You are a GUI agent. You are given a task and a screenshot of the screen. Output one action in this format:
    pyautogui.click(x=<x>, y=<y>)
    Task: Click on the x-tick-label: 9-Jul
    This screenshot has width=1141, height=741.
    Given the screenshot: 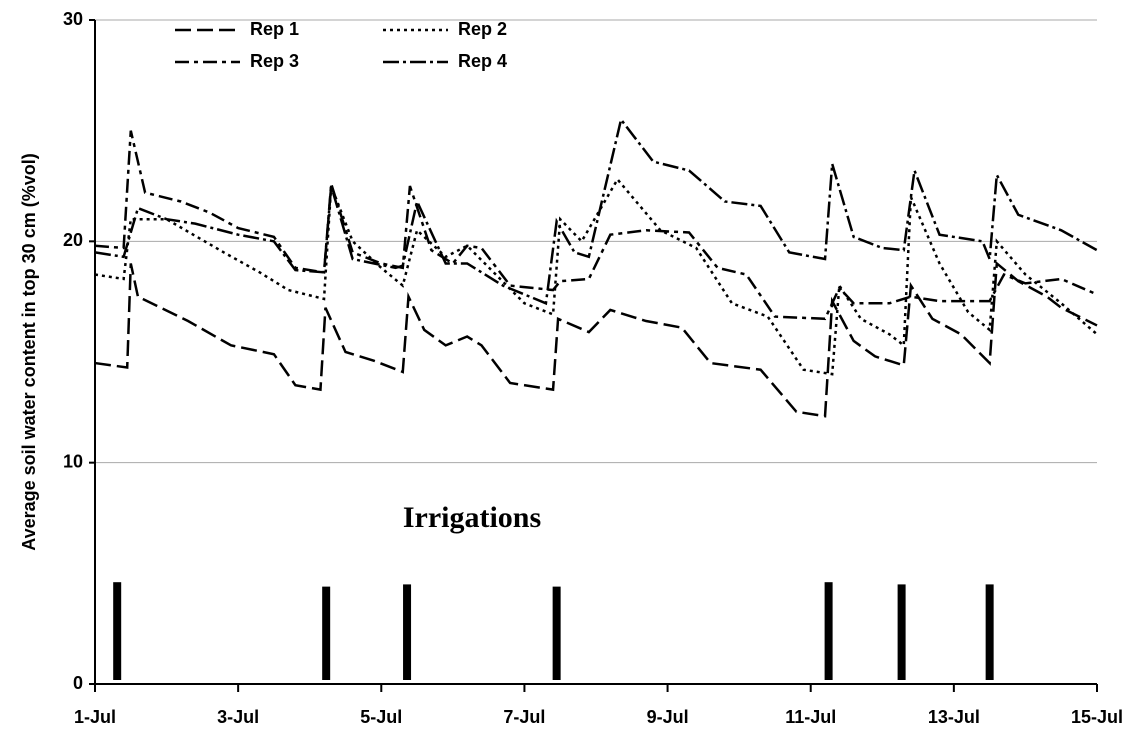 What is the action you would take?
    pyautogui.click(x=668, y=717)
    